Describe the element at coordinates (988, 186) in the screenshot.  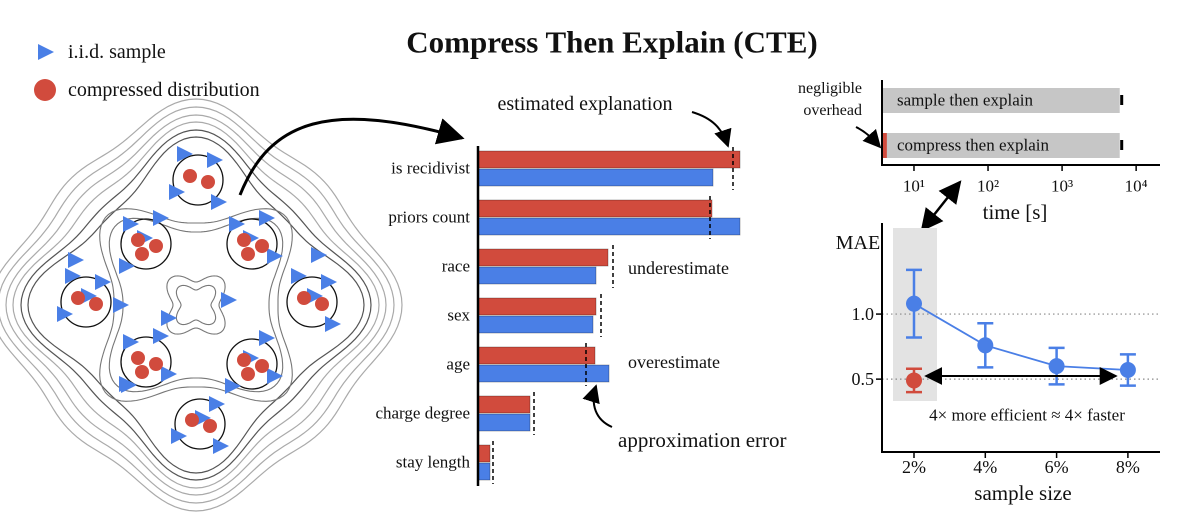
I see `x-tick-label: 10²` at that location.